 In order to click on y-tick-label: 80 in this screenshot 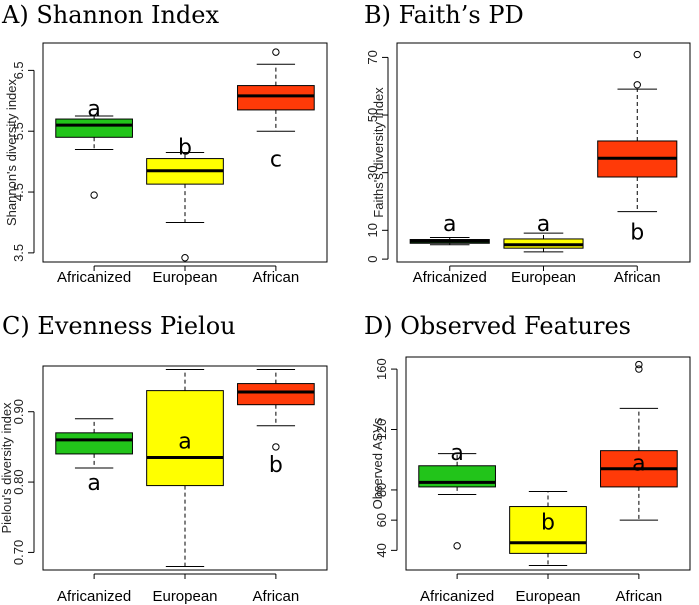, I will do `click(381, 490)`.